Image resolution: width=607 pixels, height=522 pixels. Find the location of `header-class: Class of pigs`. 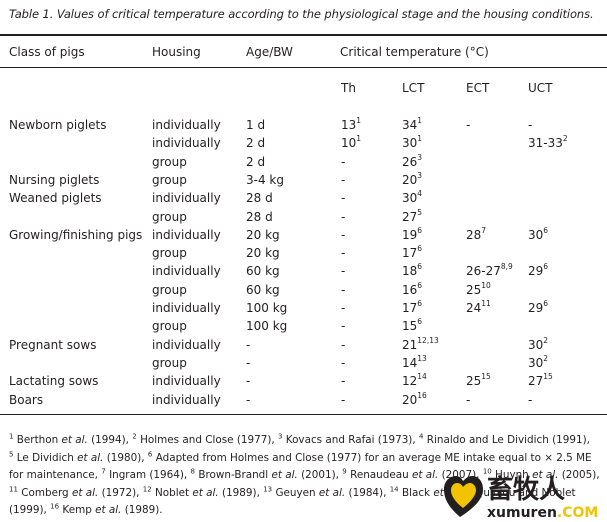

header-class: Class of pigs is located at coordinates (47, 52).